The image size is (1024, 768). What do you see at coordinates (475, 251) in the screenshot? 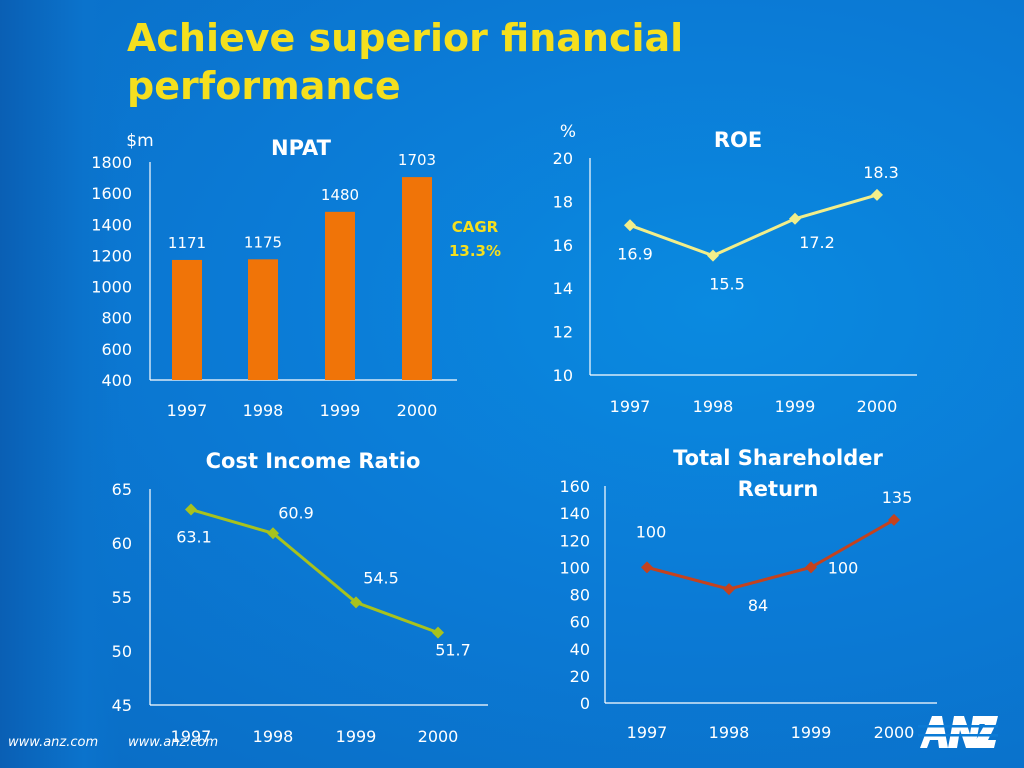
I see `cagr-value: 13.3%` at bounding box center [475, 251].